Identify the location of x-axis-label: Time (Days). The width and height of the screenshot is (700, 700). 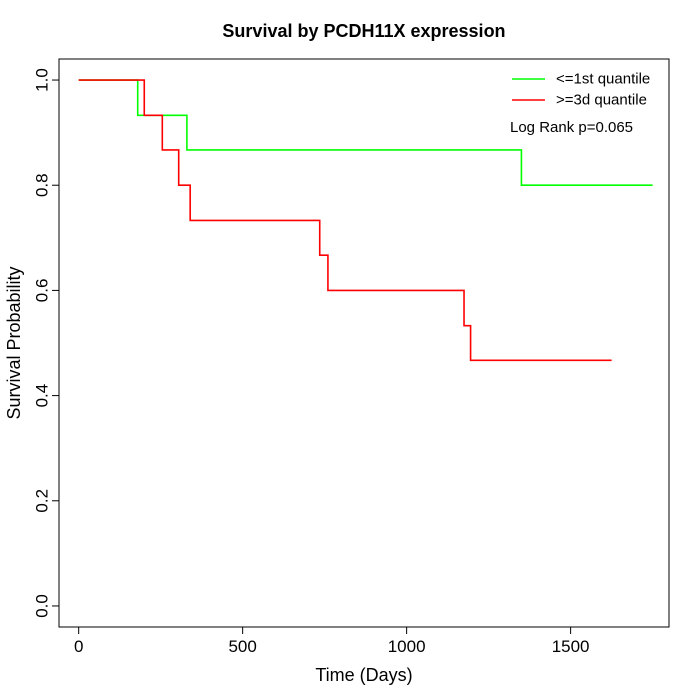
(363, 675).